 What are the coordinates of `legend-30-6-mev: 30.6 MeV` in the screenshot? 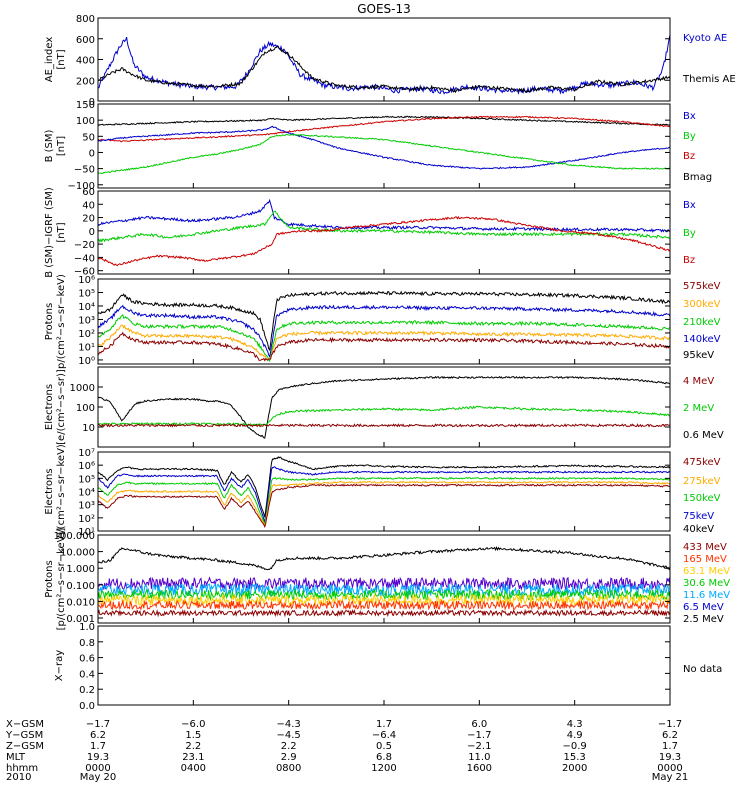 It's located at (706, 583).